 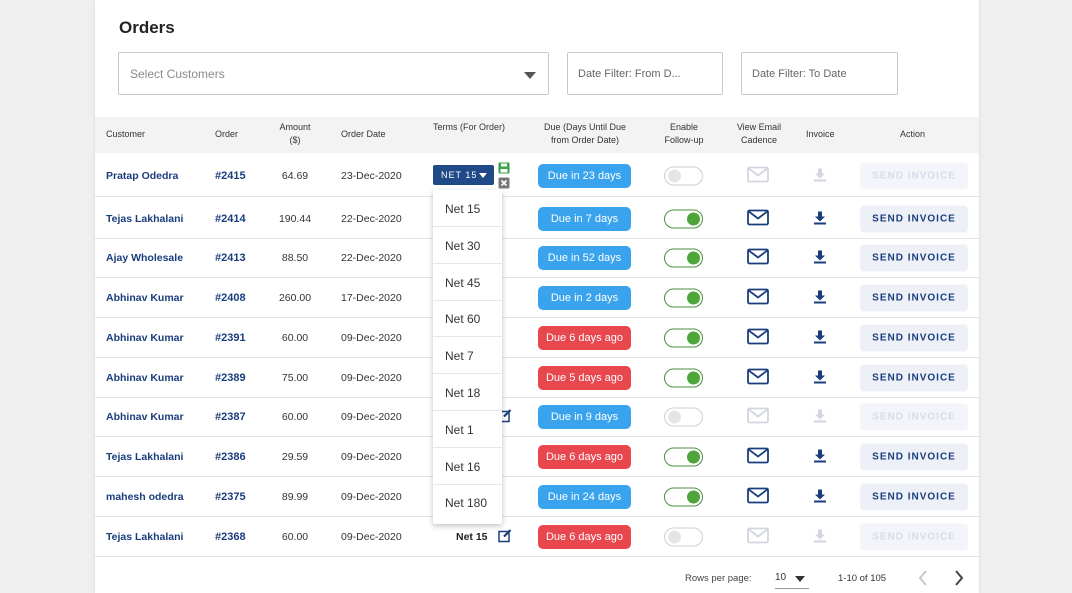 I want to click on terms-option: Net 30, so click(x=467, y=245).